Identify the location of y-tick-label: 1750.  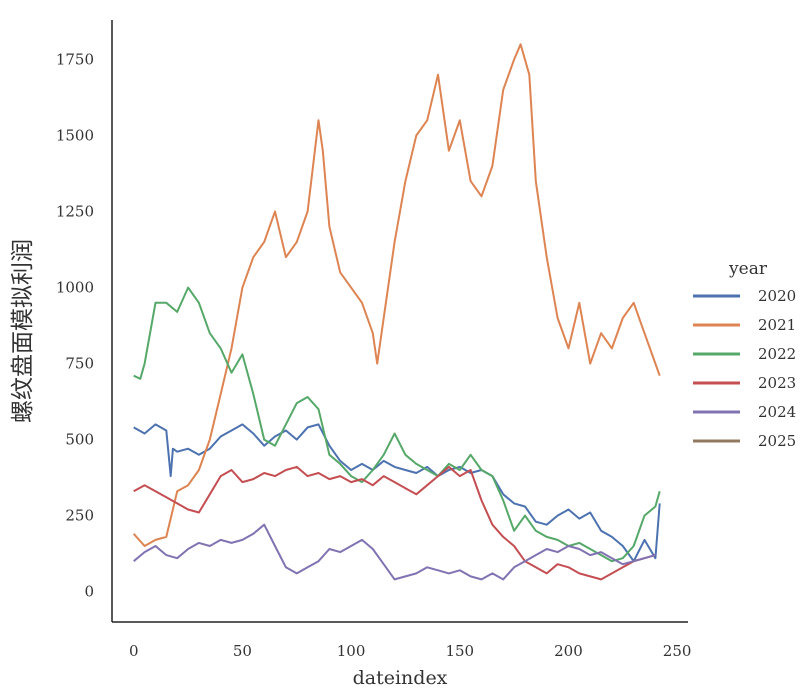
(75, 60).